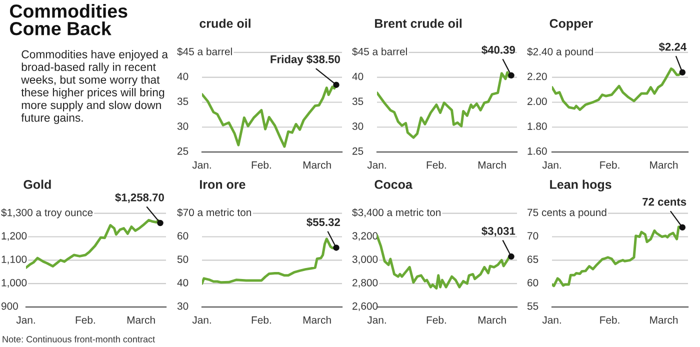  I want to click on y-tick-label: 2.00, so click(537, 102).